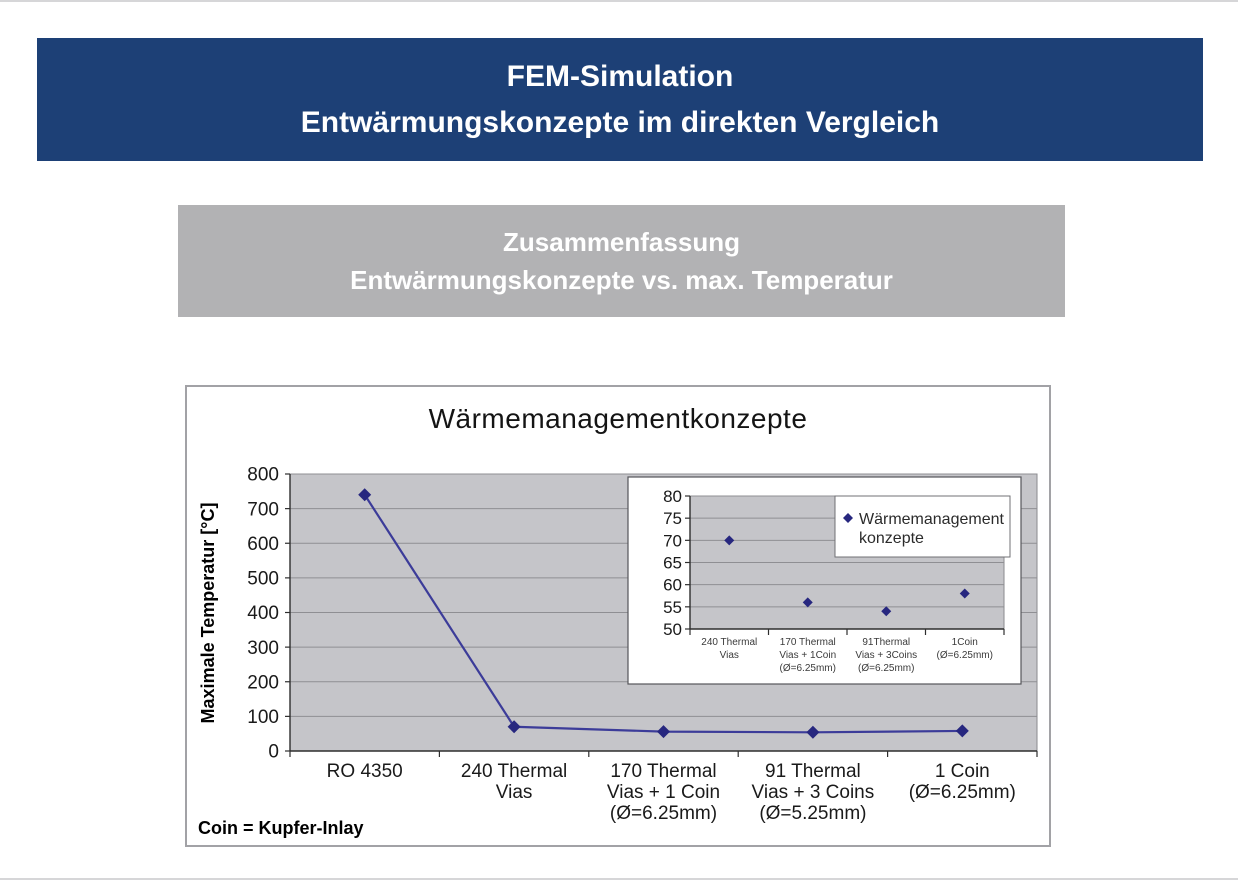  What do you see at coordinates (672, 496) in the screenshot?
I see `svg-text: 80` at bounding box center [672, 496].